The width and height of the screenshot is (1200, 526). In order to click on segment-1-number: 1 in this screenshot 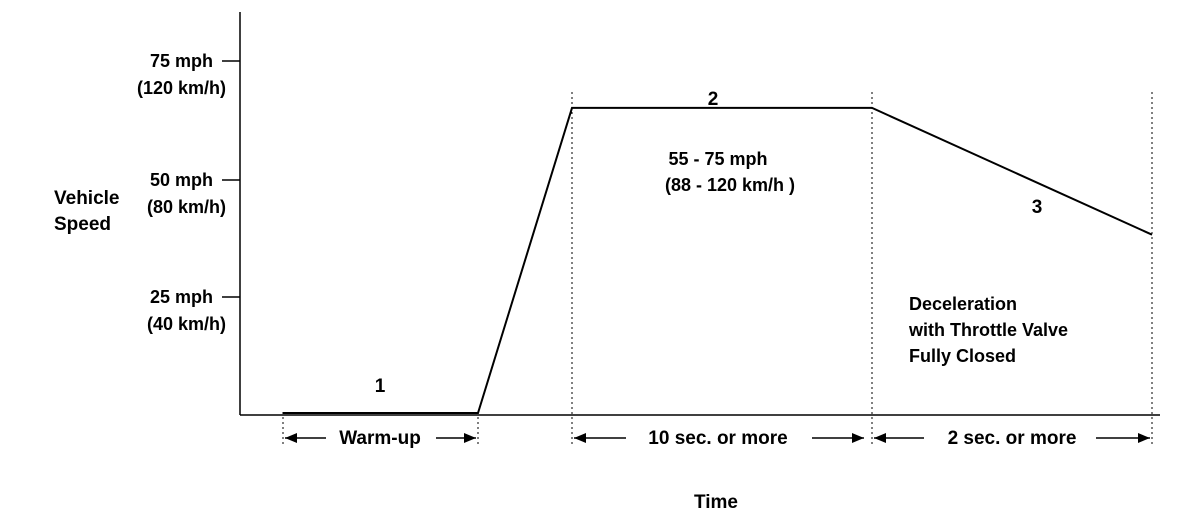, I will do `click(380, 386)`.